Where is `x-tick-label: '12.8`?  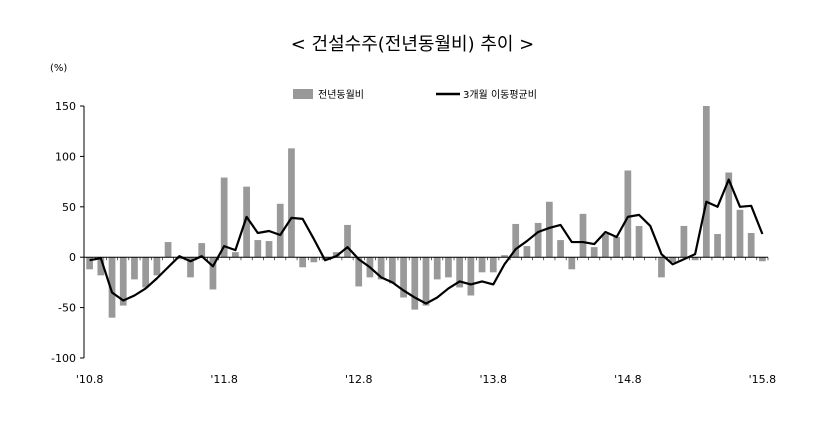 x-tick-label: '12.8 is located at coordinates (359, 379).